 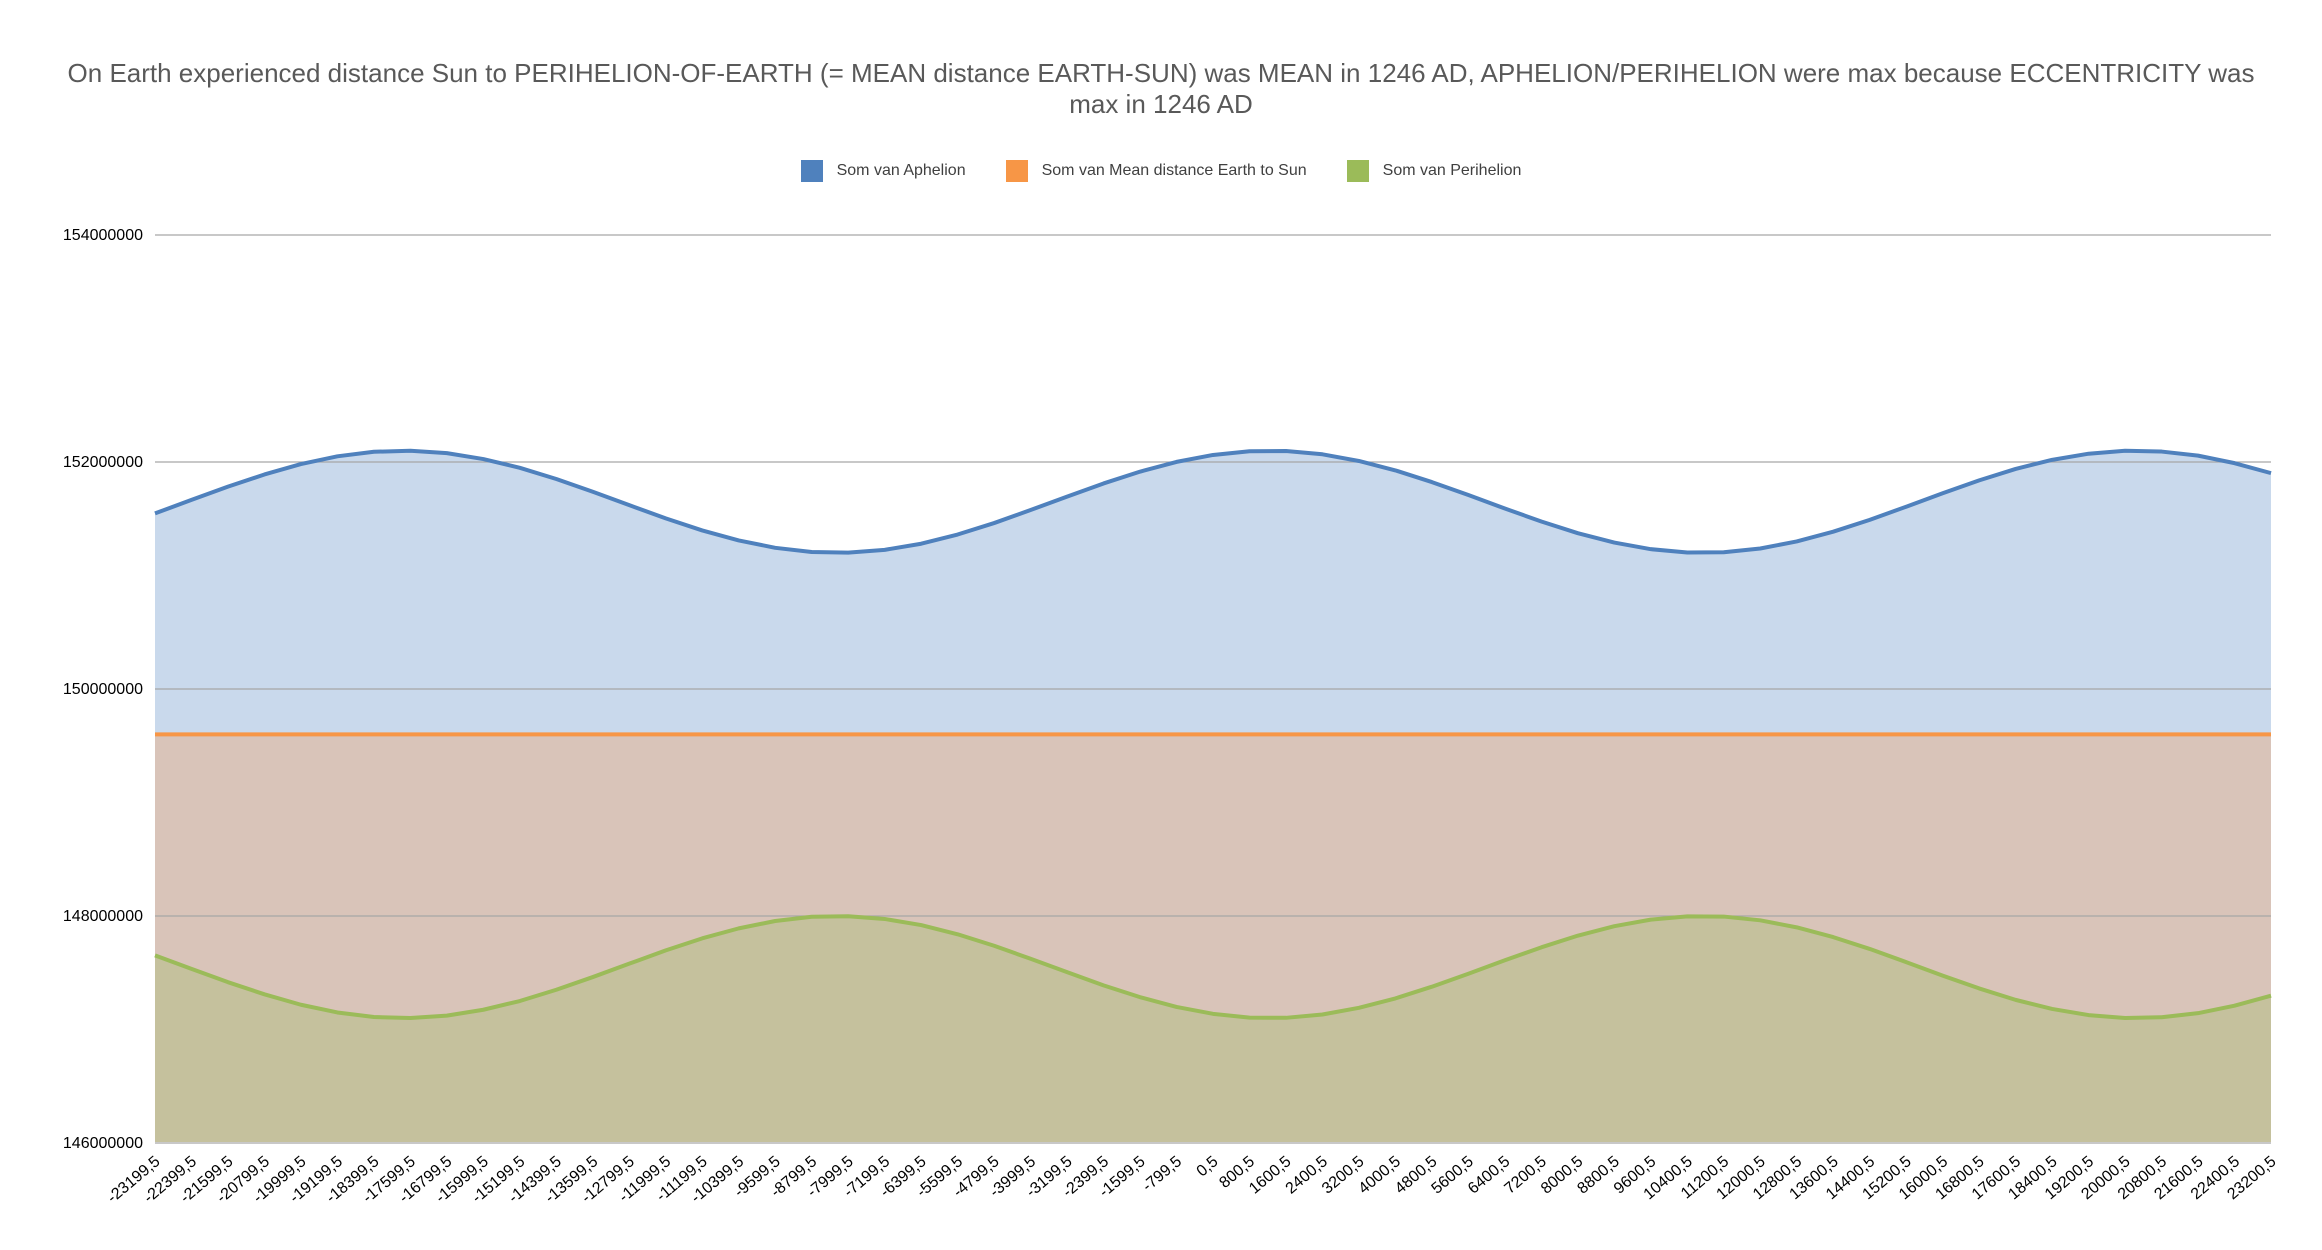 What do you see at coordinates (1174, 170) in the screenshot?
I see `legend-label-mean: Som van Mean distance Earth to Sun` at bounding box center [1174, 170].